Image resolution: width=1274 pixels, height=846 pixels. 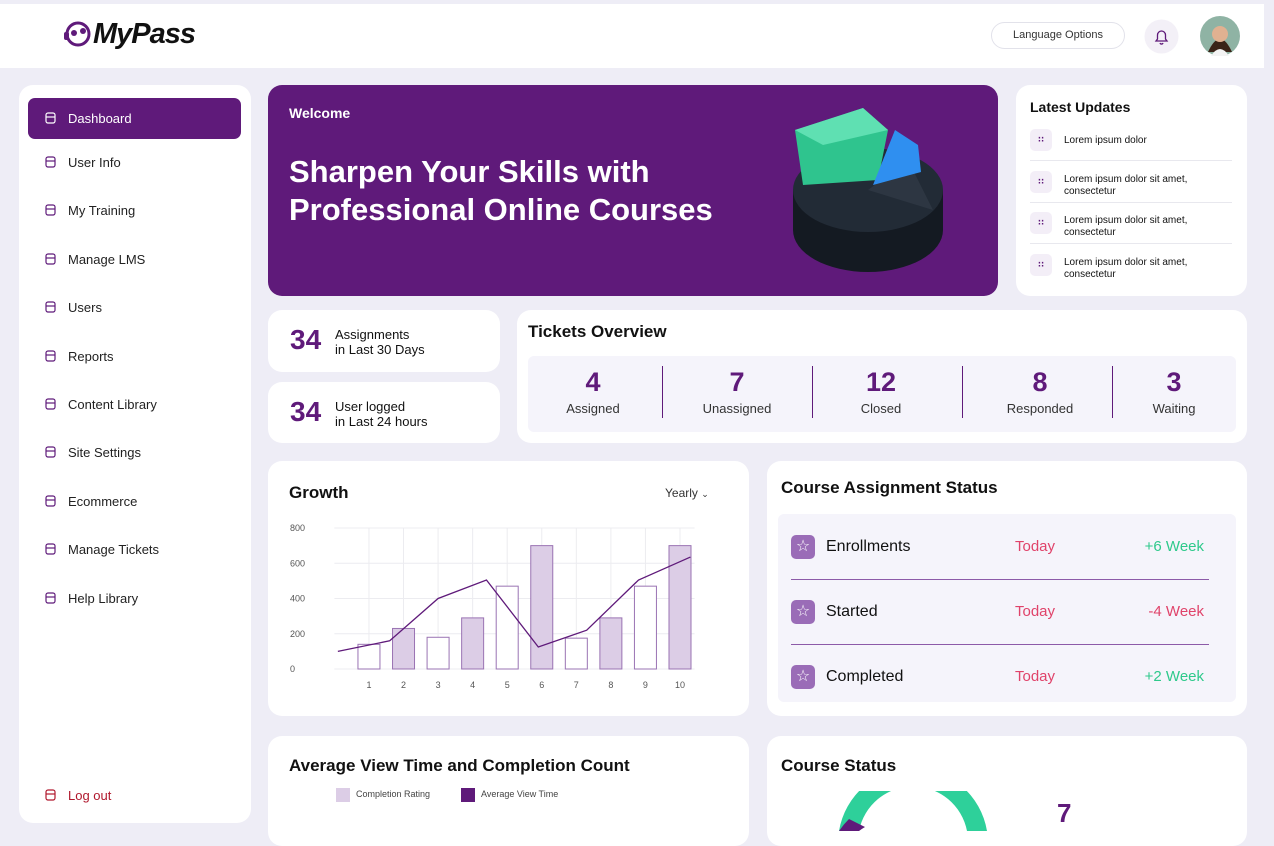 What do you see at coordinates (85, 308) in the screenshot?
I see `menu-item: Users` at bounding box center [85, 308].